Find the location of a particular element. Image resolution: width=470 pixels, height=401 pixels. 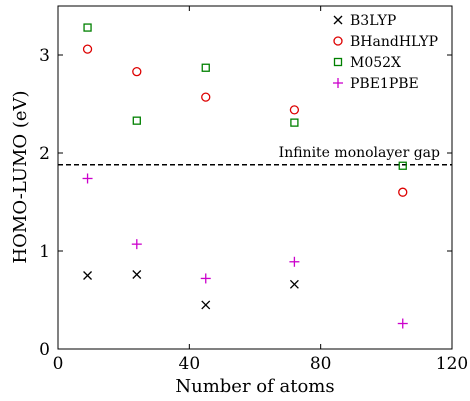

y-tick-label: 3 is located at coordinates (44, 56).